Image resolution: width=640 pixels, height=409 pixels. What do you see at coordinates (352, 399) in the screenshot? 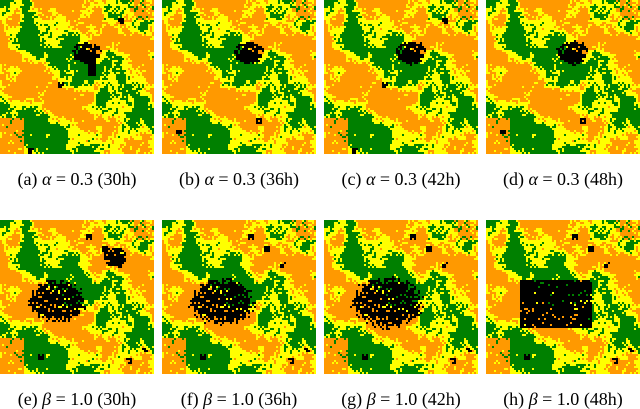
I see `caption-tag: (g)` at bounding box center [352, 399].